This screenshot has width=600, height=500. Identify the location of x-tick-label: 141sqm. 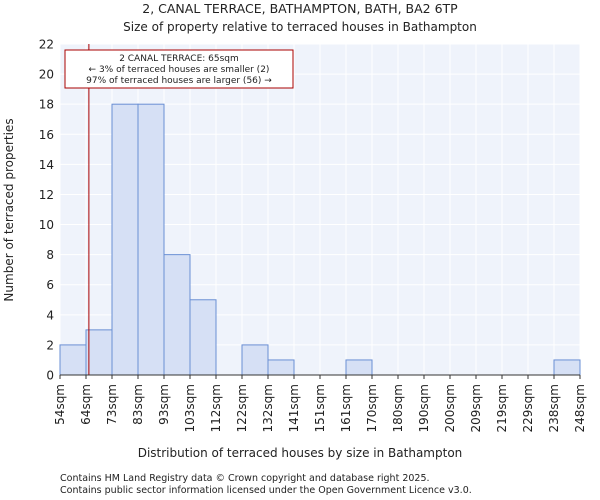
(294, 408).